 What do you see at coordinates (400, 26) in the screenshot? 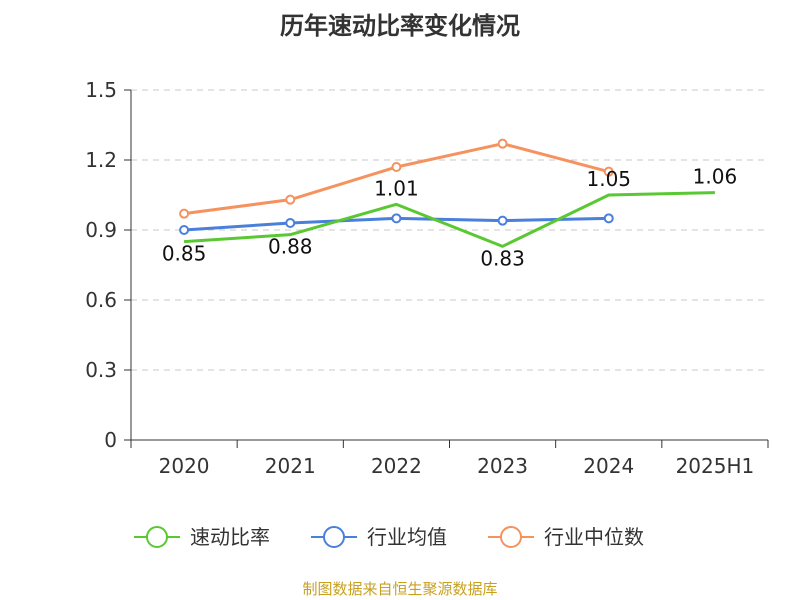
I see `chart-title: 历年速动比率变化情况` at bounding box center [400, 26].